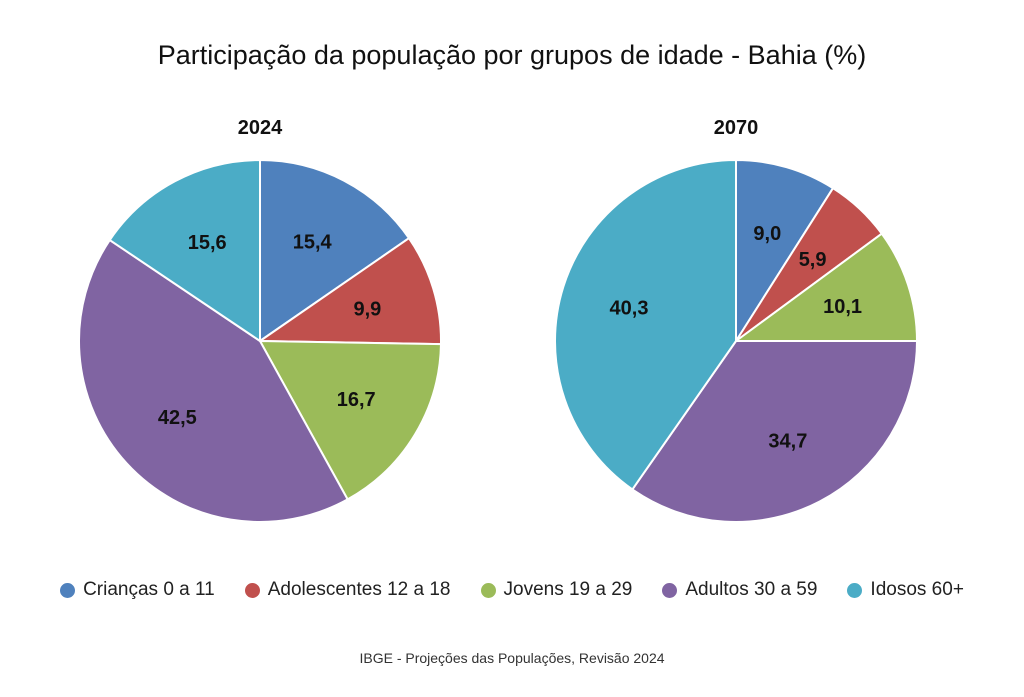  What do you see at coordinates (842, 307) in the screenshot?
I see `data-label-2070-2: 10,1` at bounding box center [842, 307].